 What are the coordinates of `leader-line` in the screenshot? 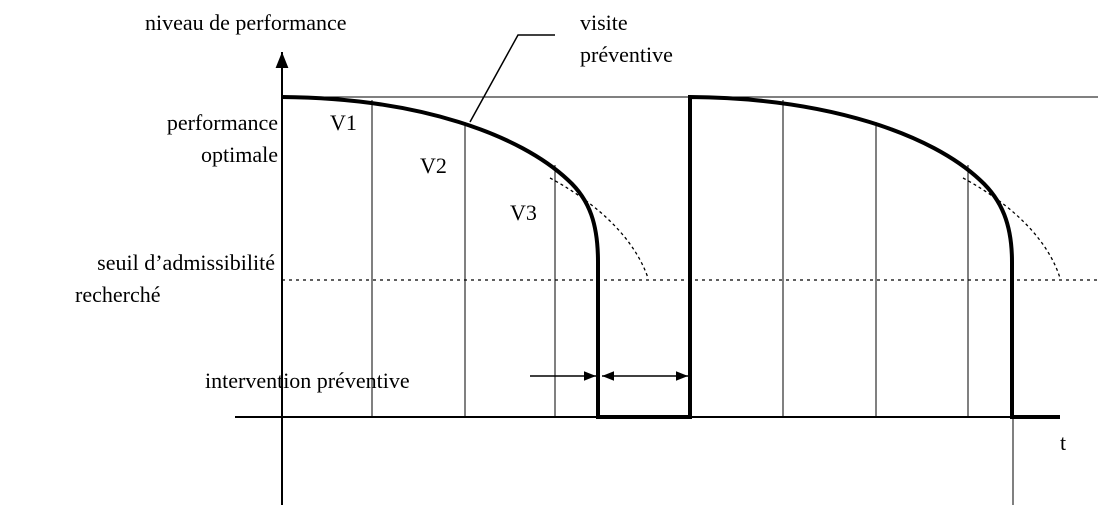 It's located at (512, 78).